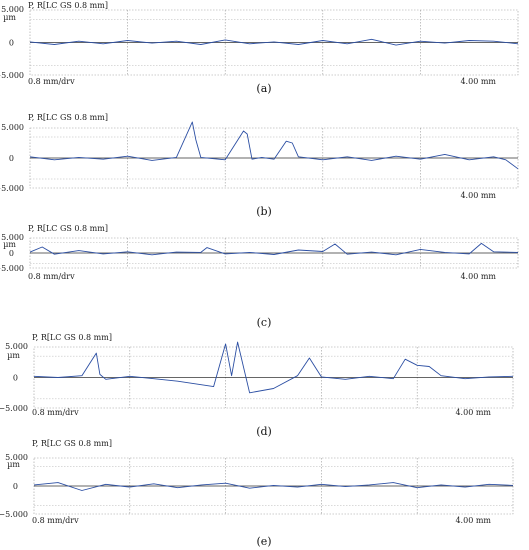 This screenshot has width=529, height=550. I want to click on panel-caption: (a), so click(263, 88).